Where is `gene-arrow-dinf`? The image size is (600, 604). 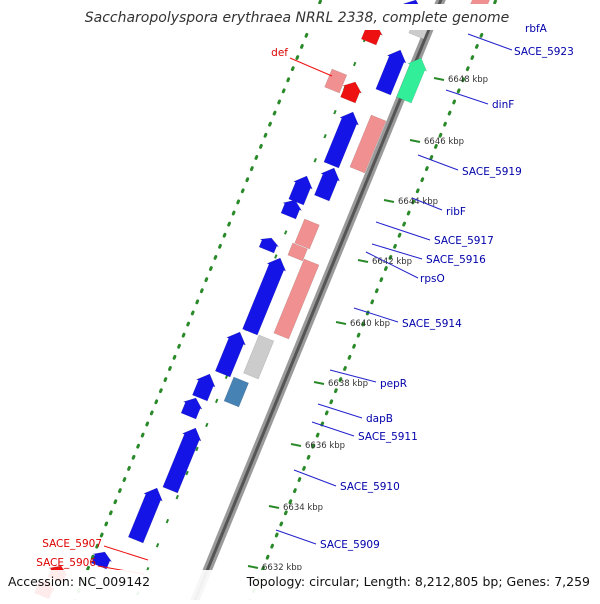 gene-arrow-dinf is located at coordinates (412, 80).